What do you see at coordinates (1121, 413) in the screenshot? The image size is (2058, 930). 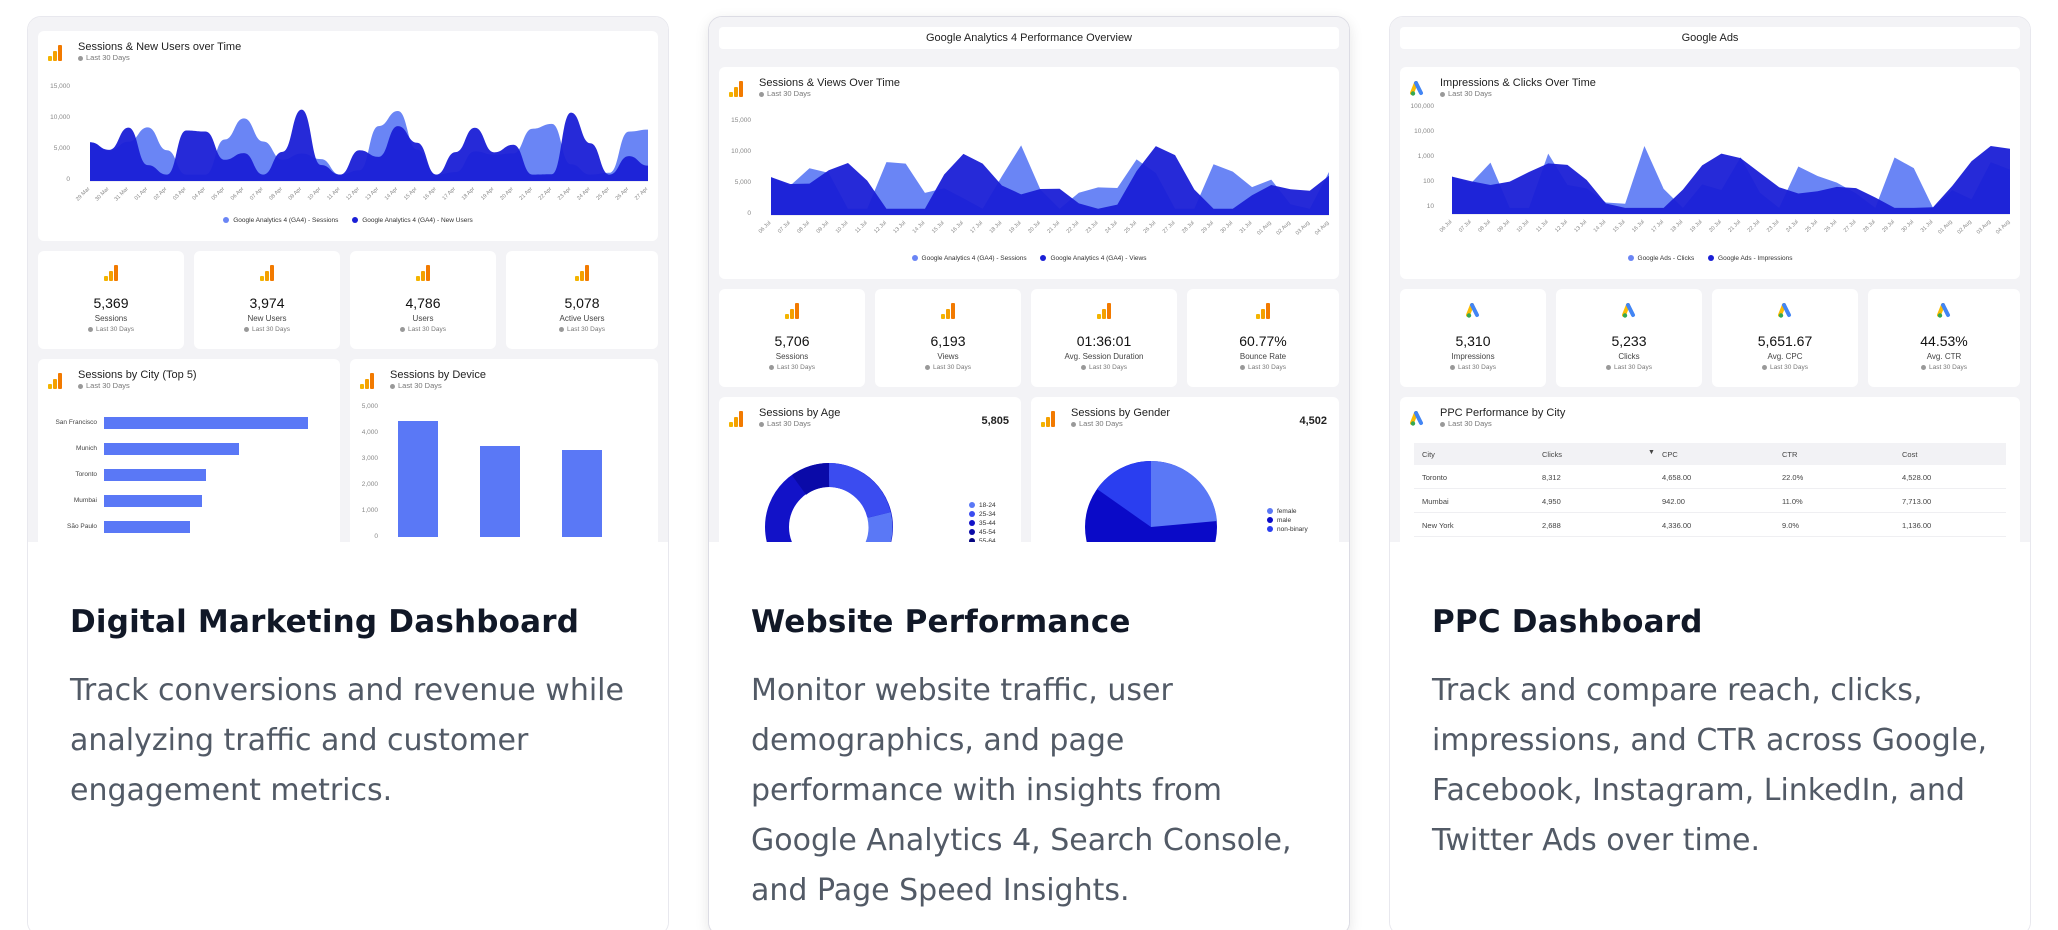 I see `chart-title: Sessions by Gender` at bounding box center [1121, 413].